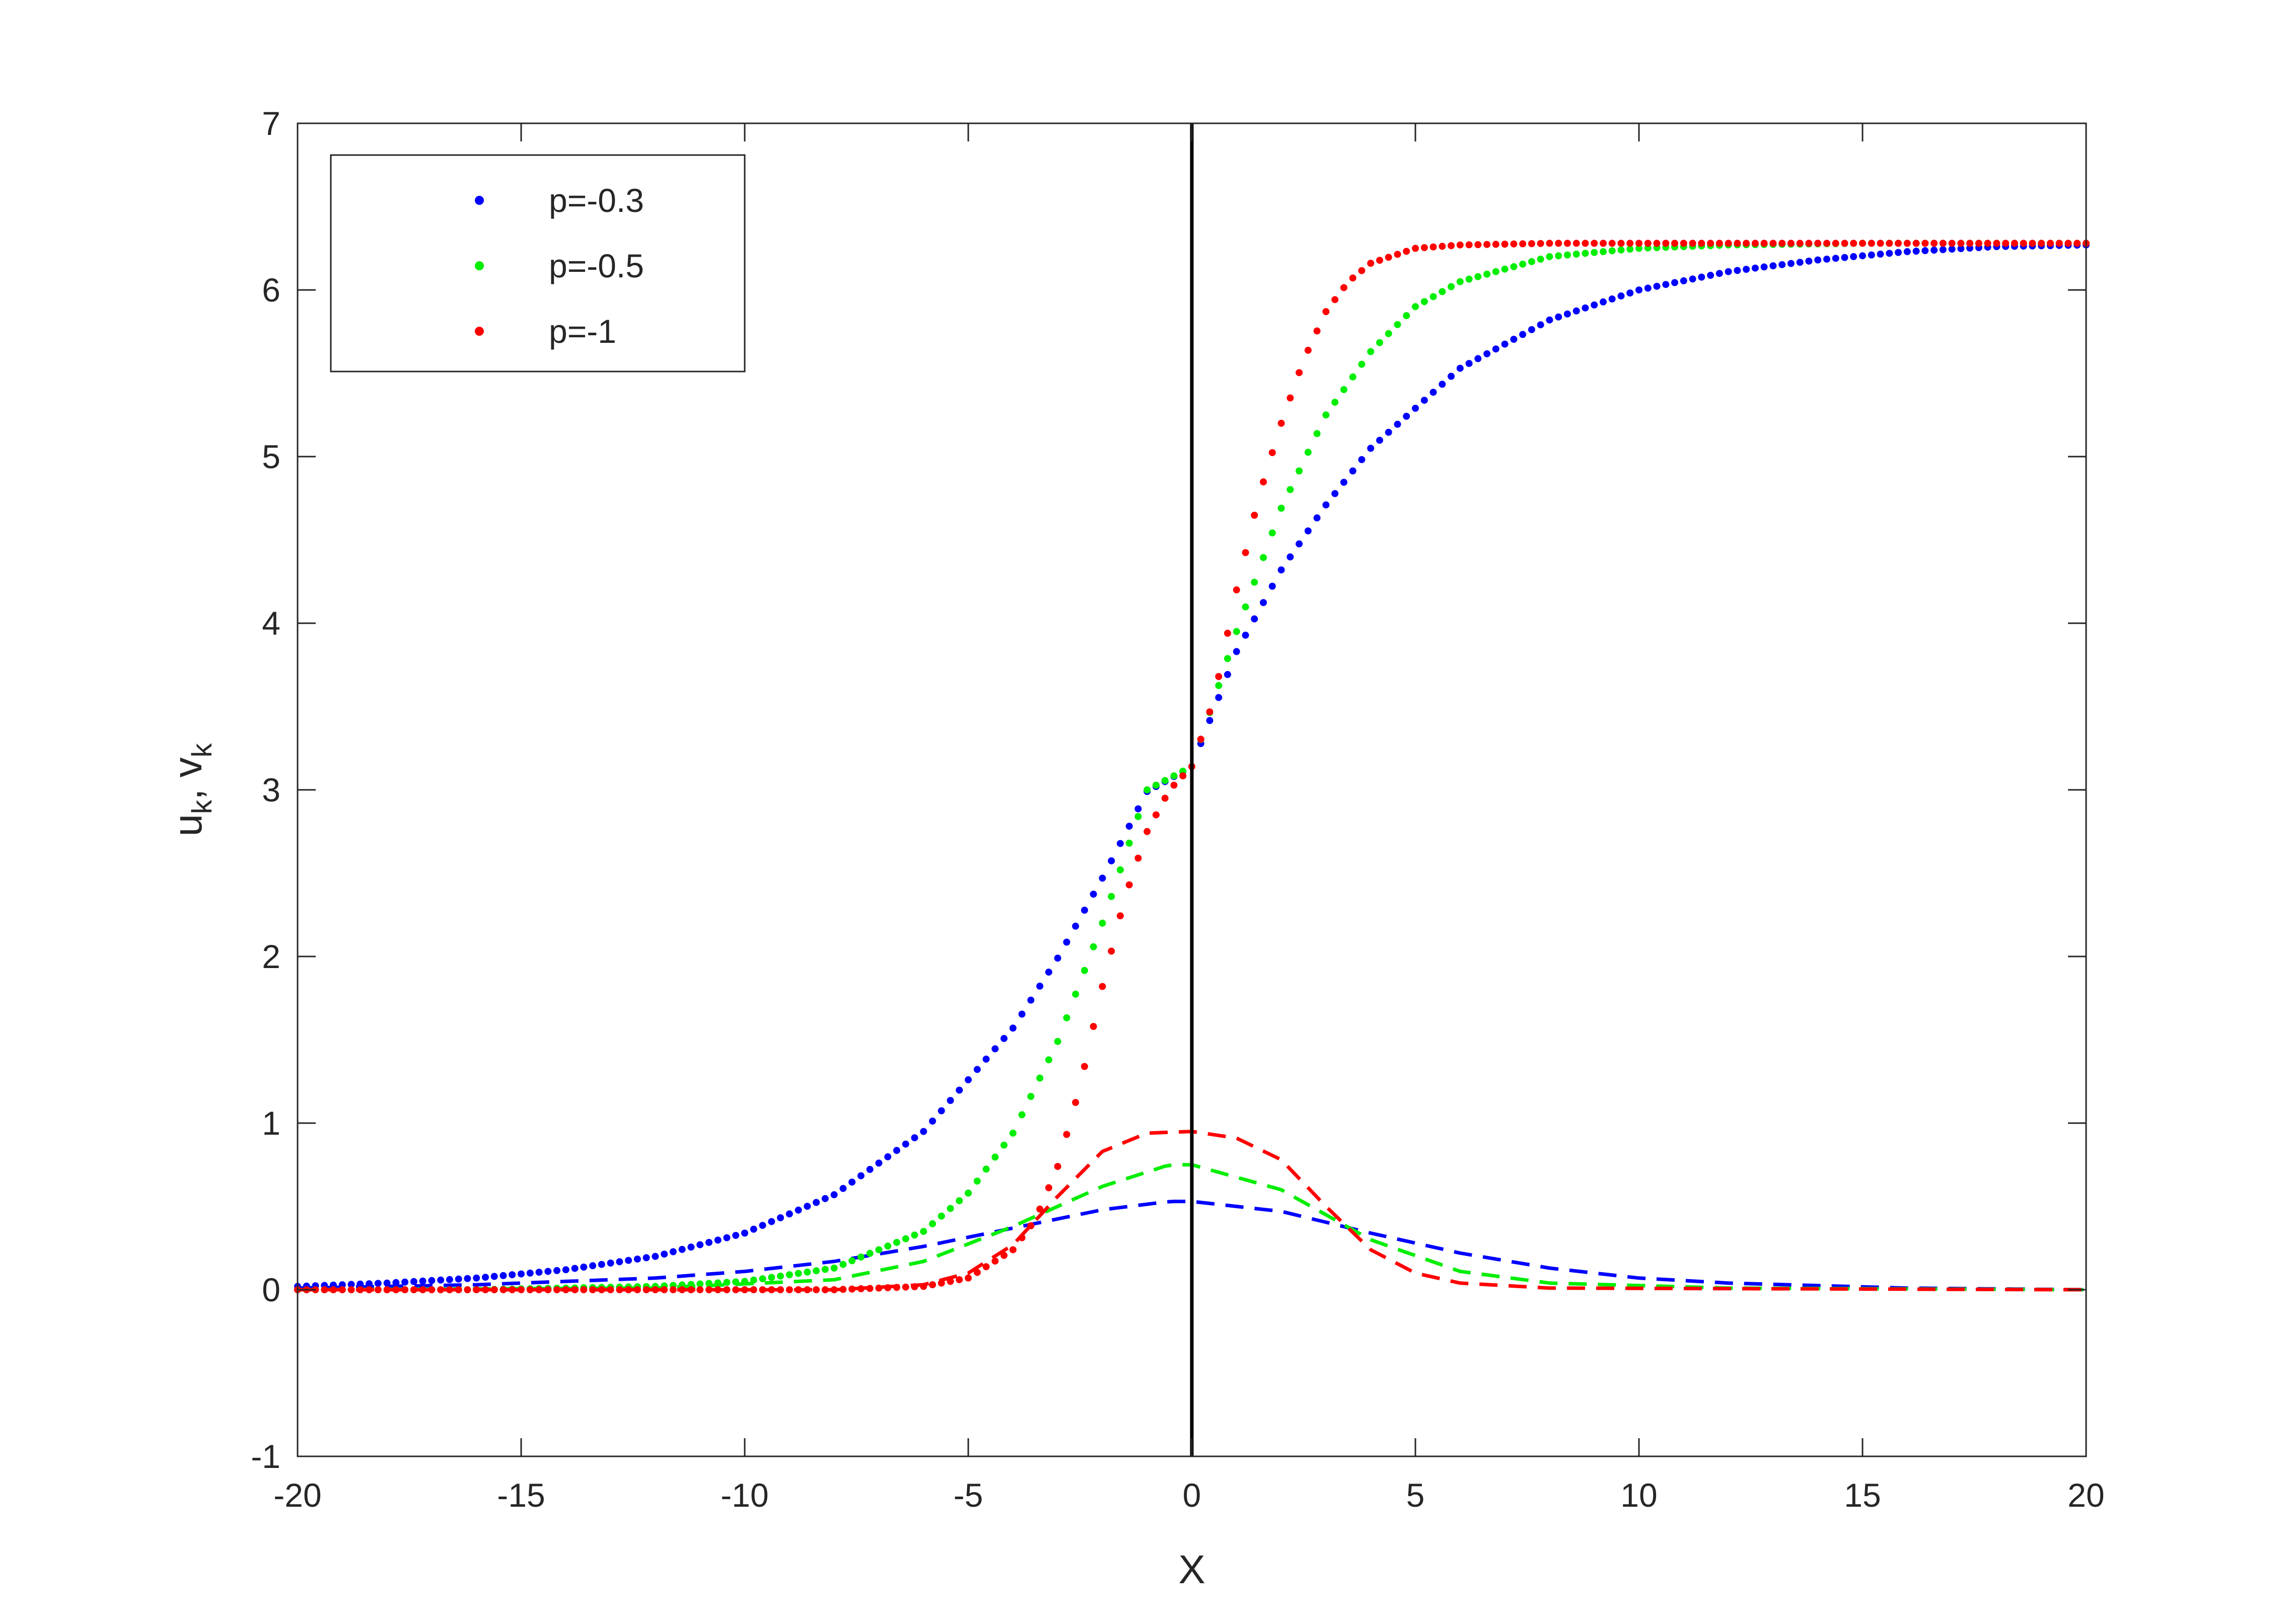  I want to click on x-tick-label: 5, so click(1415, 1495).